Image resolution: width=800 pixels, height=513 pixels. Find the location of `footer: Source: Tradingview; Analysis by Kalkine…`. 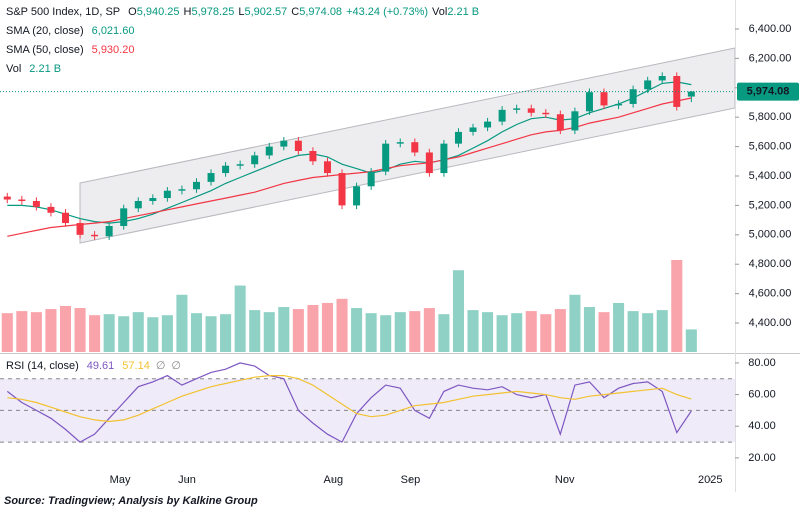

footer: Source: Tradingview; Analysis by Kalkine… is located at coordinates (131, 501).